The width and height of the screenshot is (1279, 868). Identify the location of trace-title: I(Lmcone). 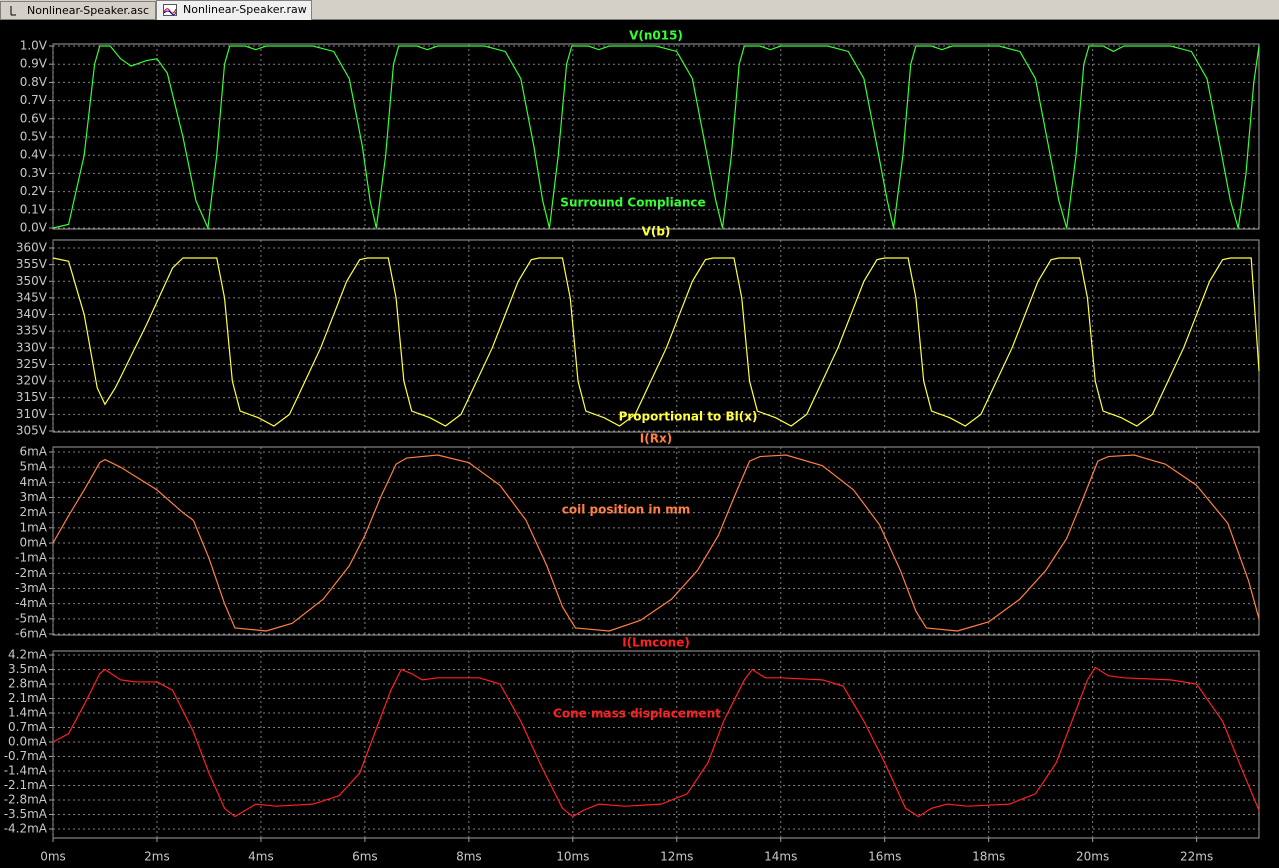
(656, 643).